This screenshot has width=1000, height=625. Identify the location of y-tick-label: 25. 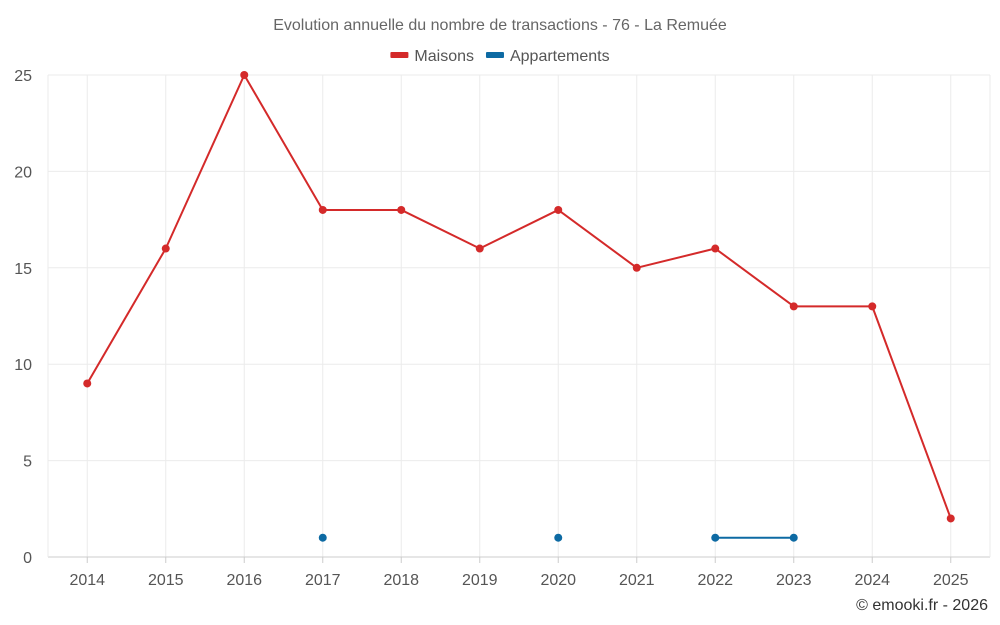
(23, 76).